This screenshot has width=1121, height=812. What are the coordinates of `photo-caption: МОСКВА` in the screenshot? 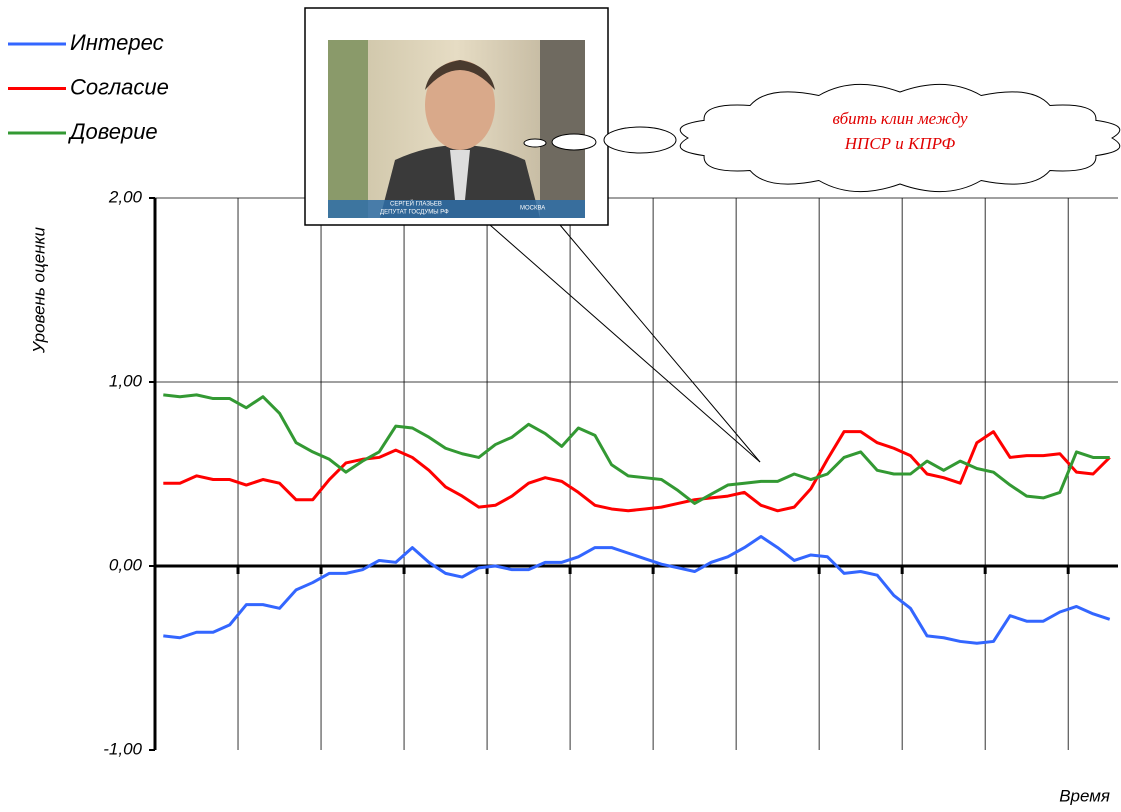 It's located at (532, 209).